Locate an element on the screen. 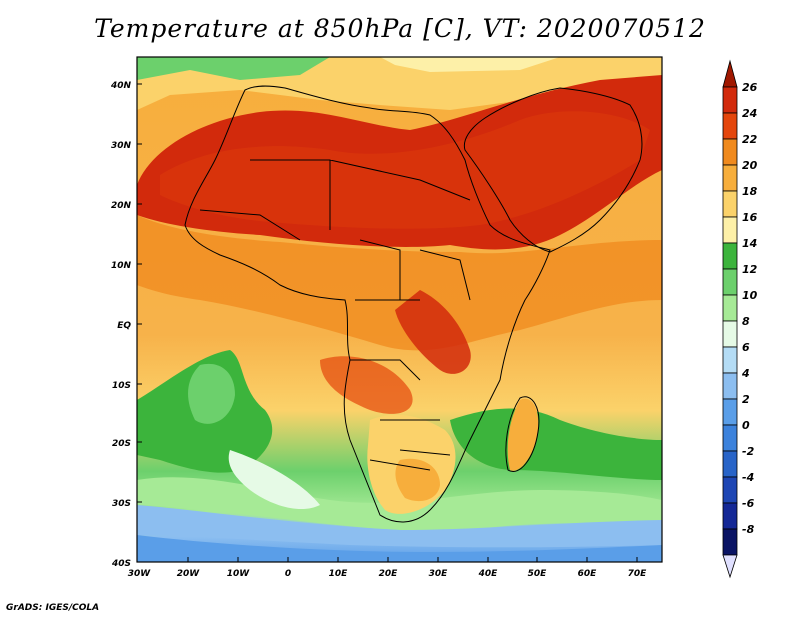  colorbar-label: 18 is located at coordinates (750, 191).